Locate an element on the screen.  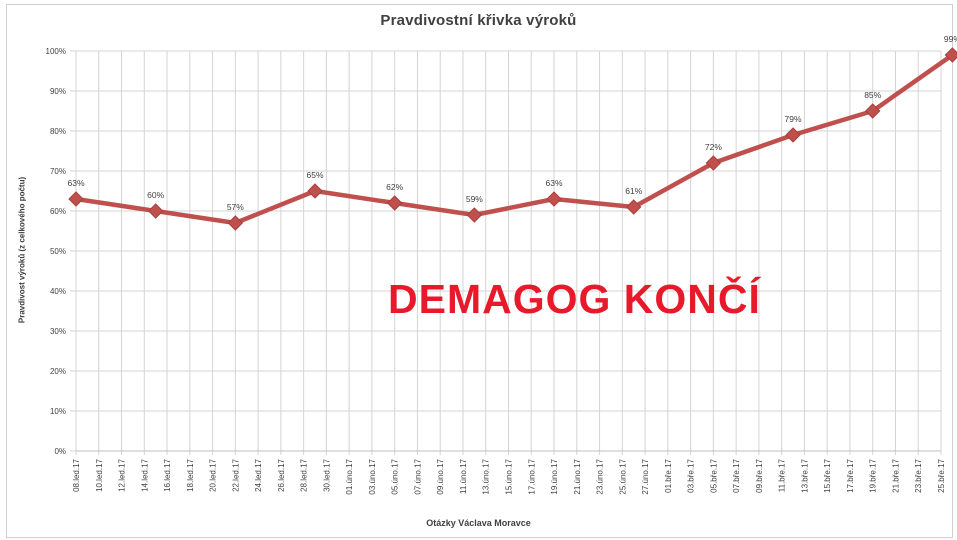
y-tick-label: 70% is located at coordinates (58, 171).